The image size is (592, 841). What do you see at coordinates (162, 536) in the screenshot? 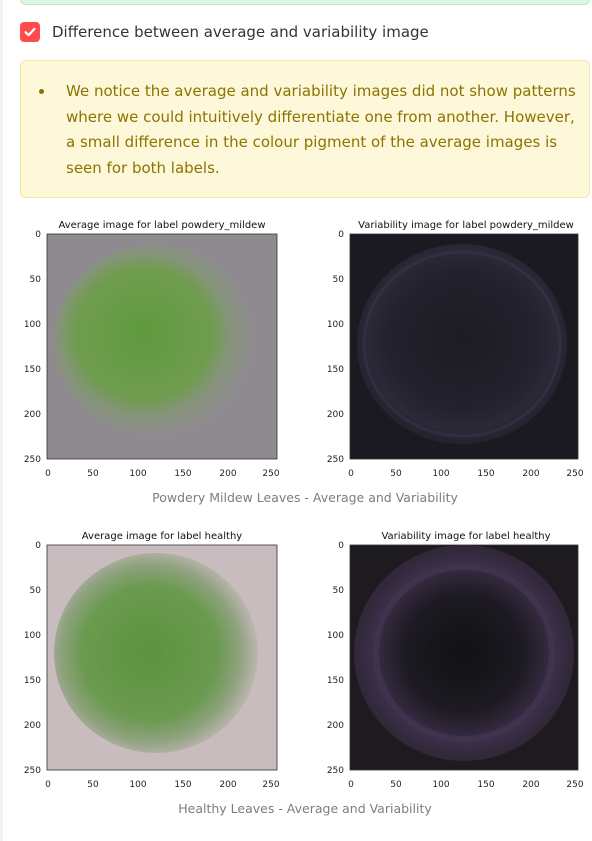
I see `panel-title: Average image for label healthy` at bounding box center [162, 536].